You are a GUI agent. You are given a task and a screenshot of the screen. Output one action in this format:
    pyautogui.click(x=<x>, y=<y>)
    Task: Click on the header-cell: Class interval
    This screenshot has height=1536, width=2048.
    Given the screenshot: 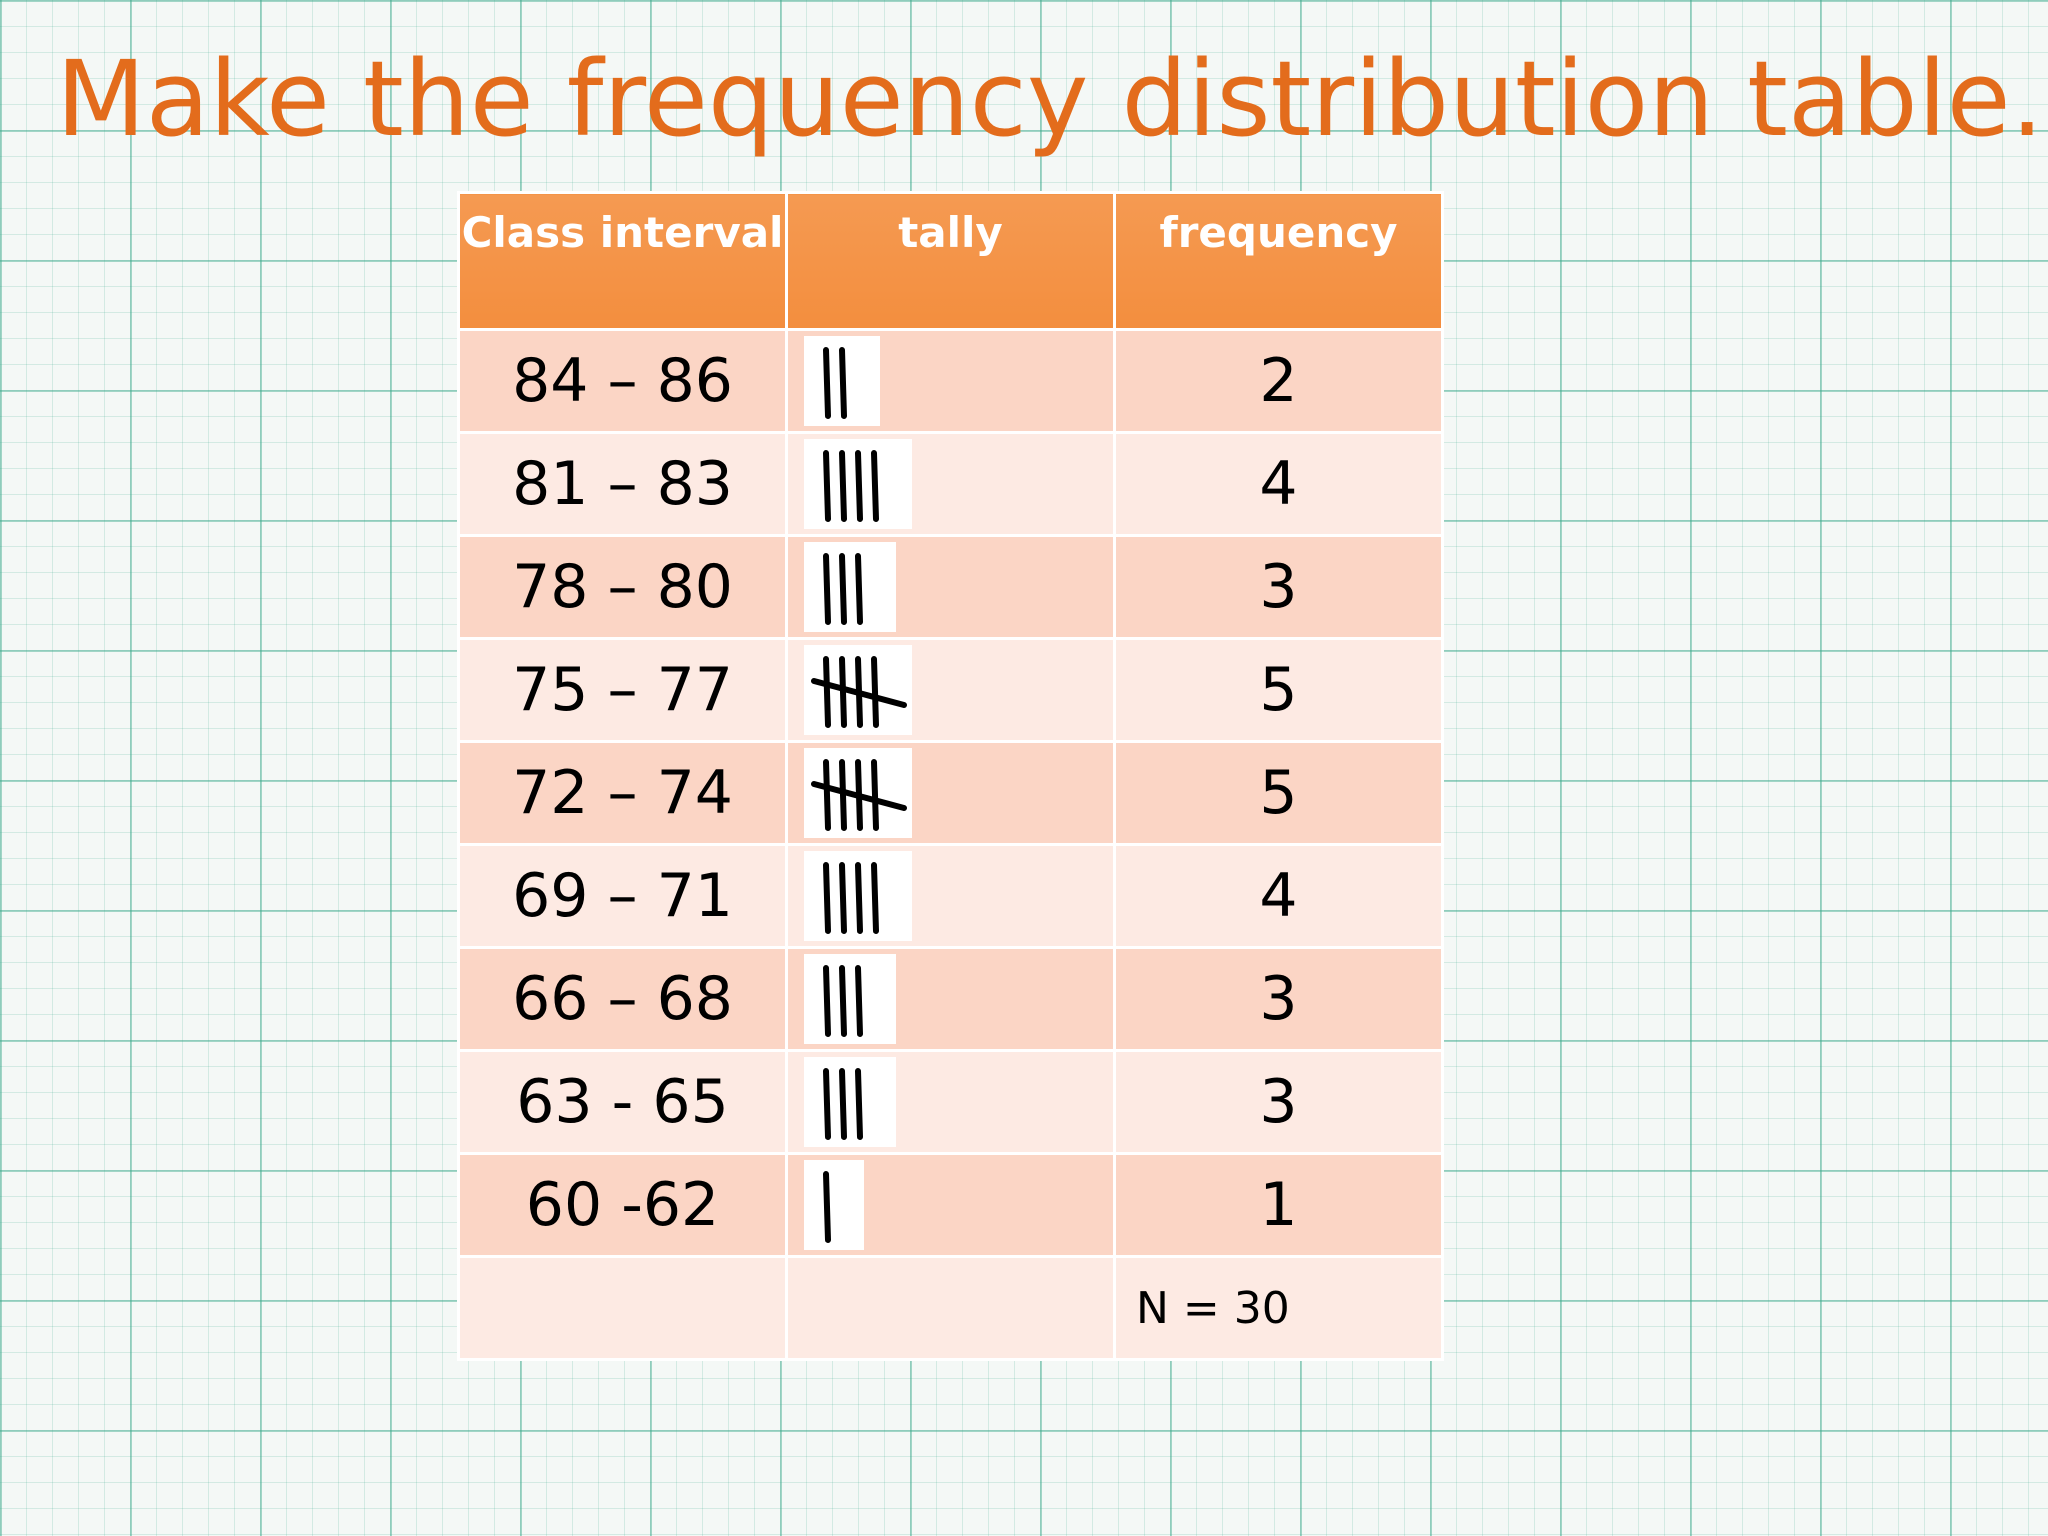 What is the action you would take?
    pyautogui.click(x=622, y=261)
    